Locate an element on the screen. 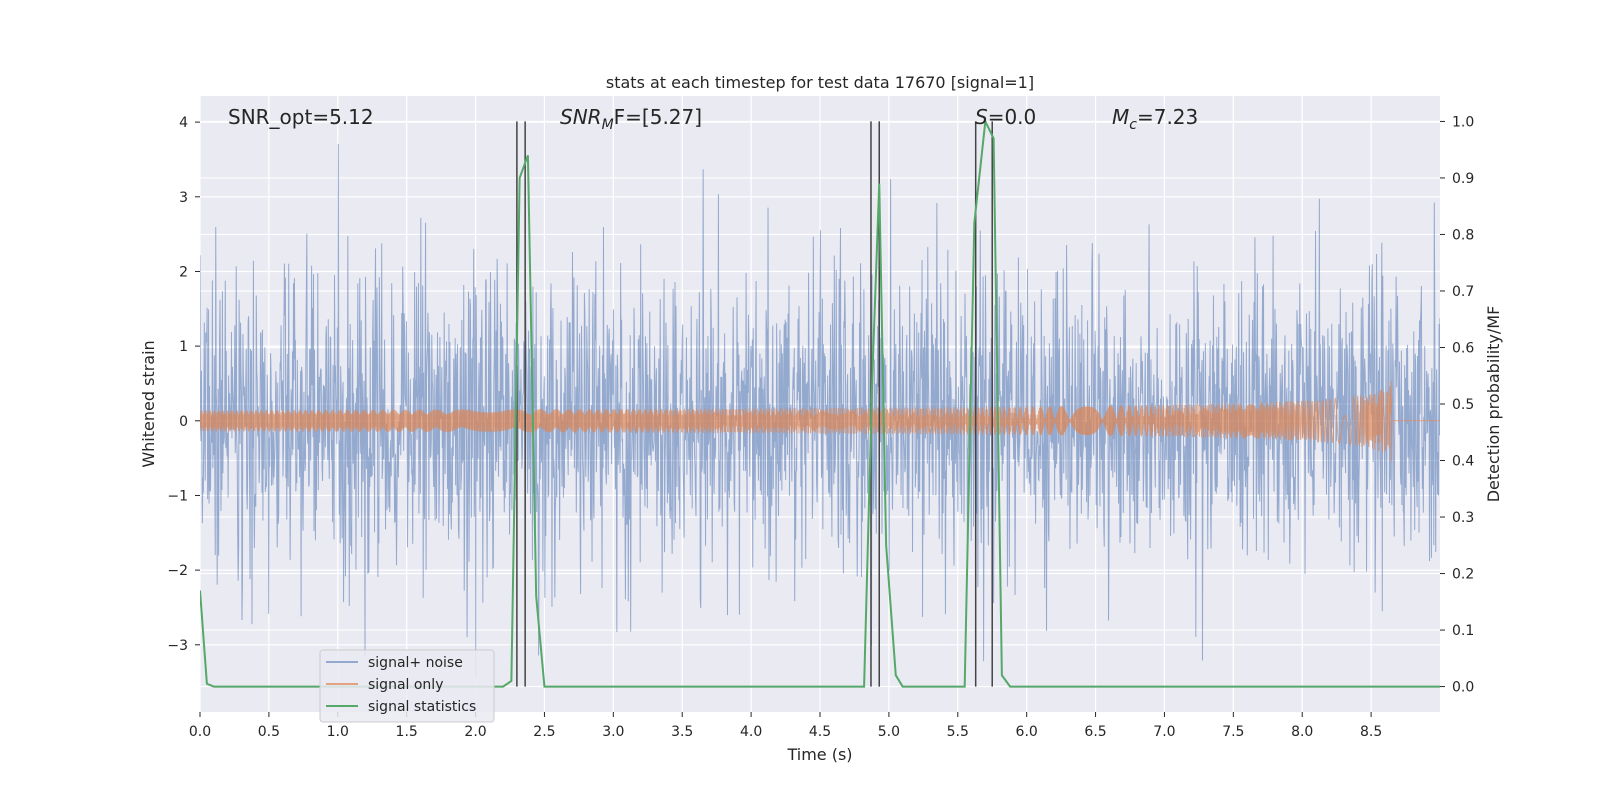 The width and height of the screenshot is (1600, 800). legend-label-noise: signal+ noise is located at coordinates (415, 663).